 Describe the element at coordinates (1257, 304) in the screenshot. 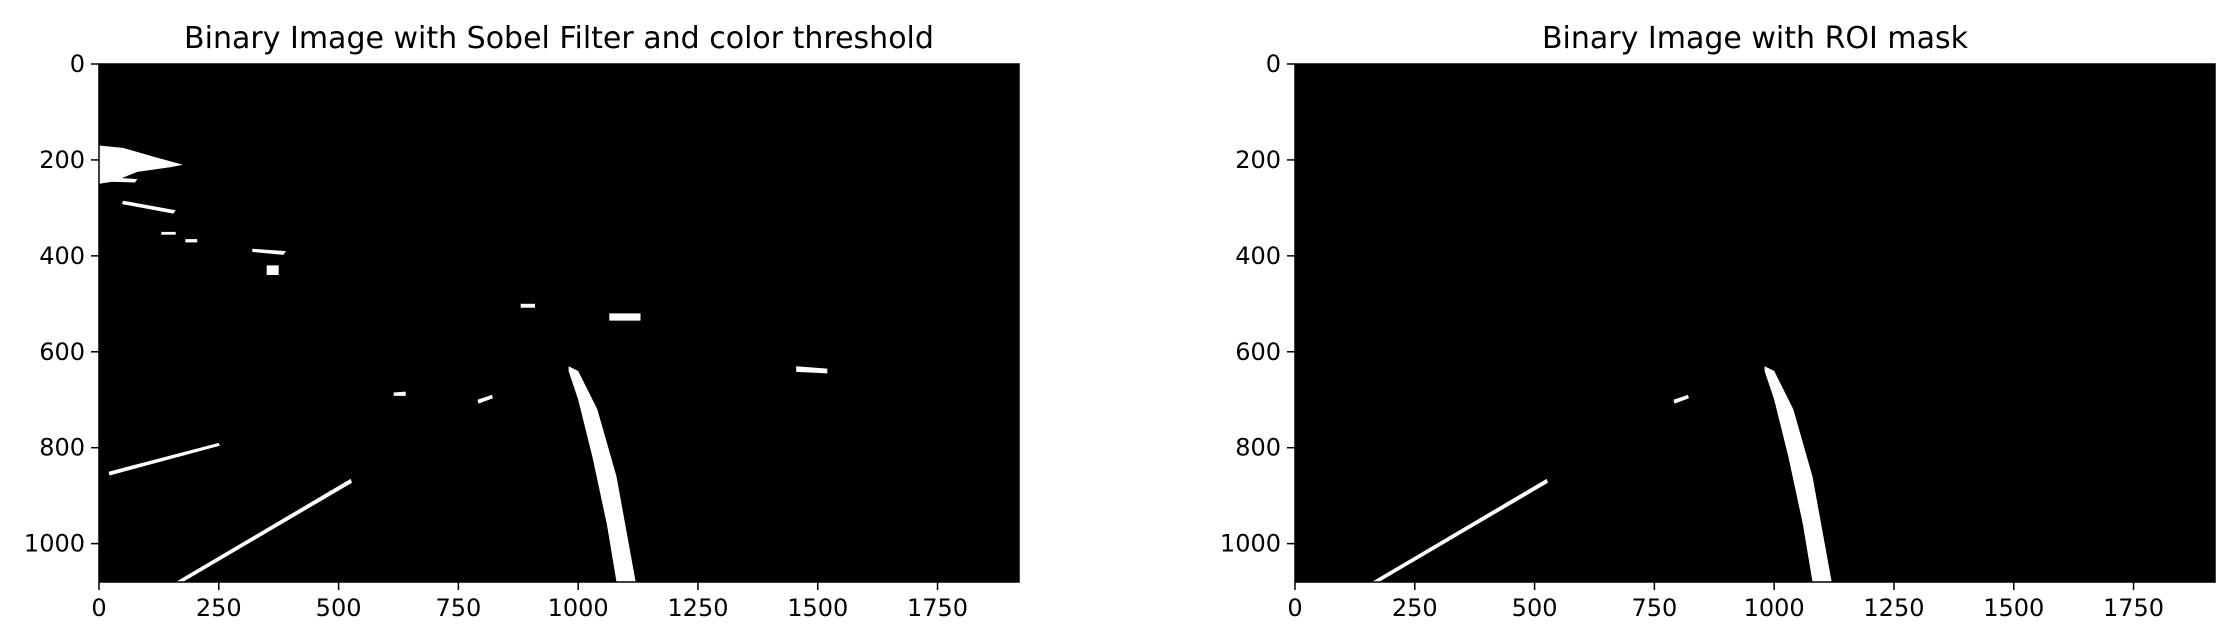

I see `right-y-axis: 0 200 400 600 800 1000` at that location.